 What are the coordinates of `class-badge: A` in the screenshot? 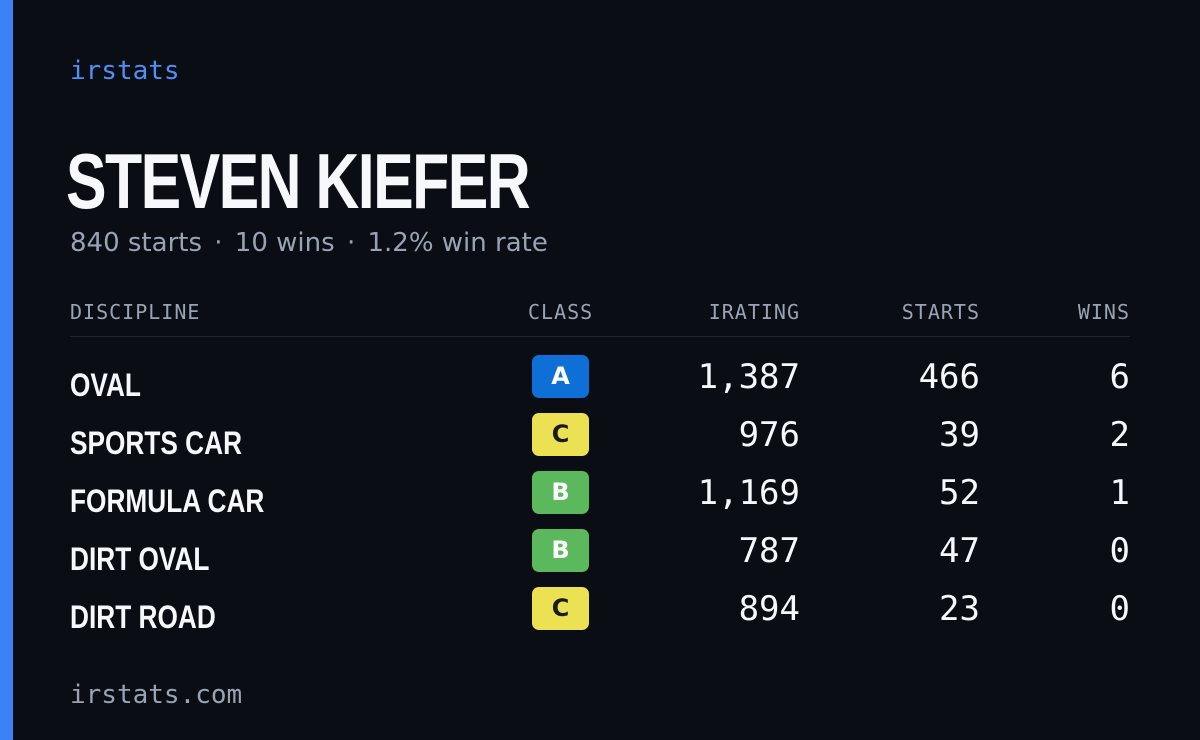 It's located at (560, 376).